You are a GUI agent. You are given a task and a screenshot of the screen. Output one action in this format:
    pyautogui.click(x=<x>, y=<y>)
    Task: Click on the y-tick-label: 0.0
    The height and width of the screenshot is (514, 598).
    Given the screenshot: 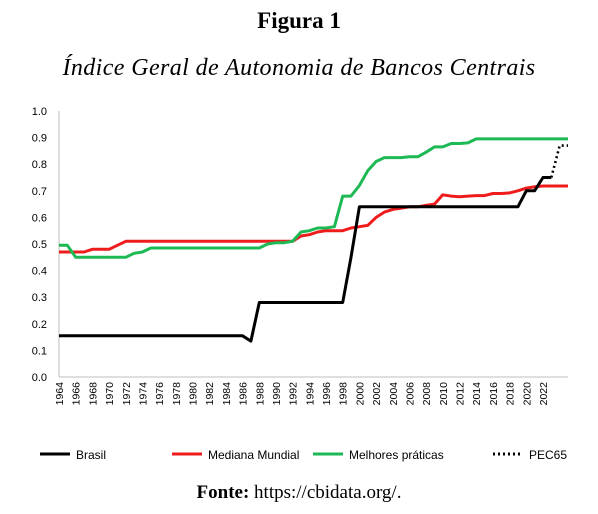 What is the action you would take?
    pyautogui.click(x=39, y=378)
    